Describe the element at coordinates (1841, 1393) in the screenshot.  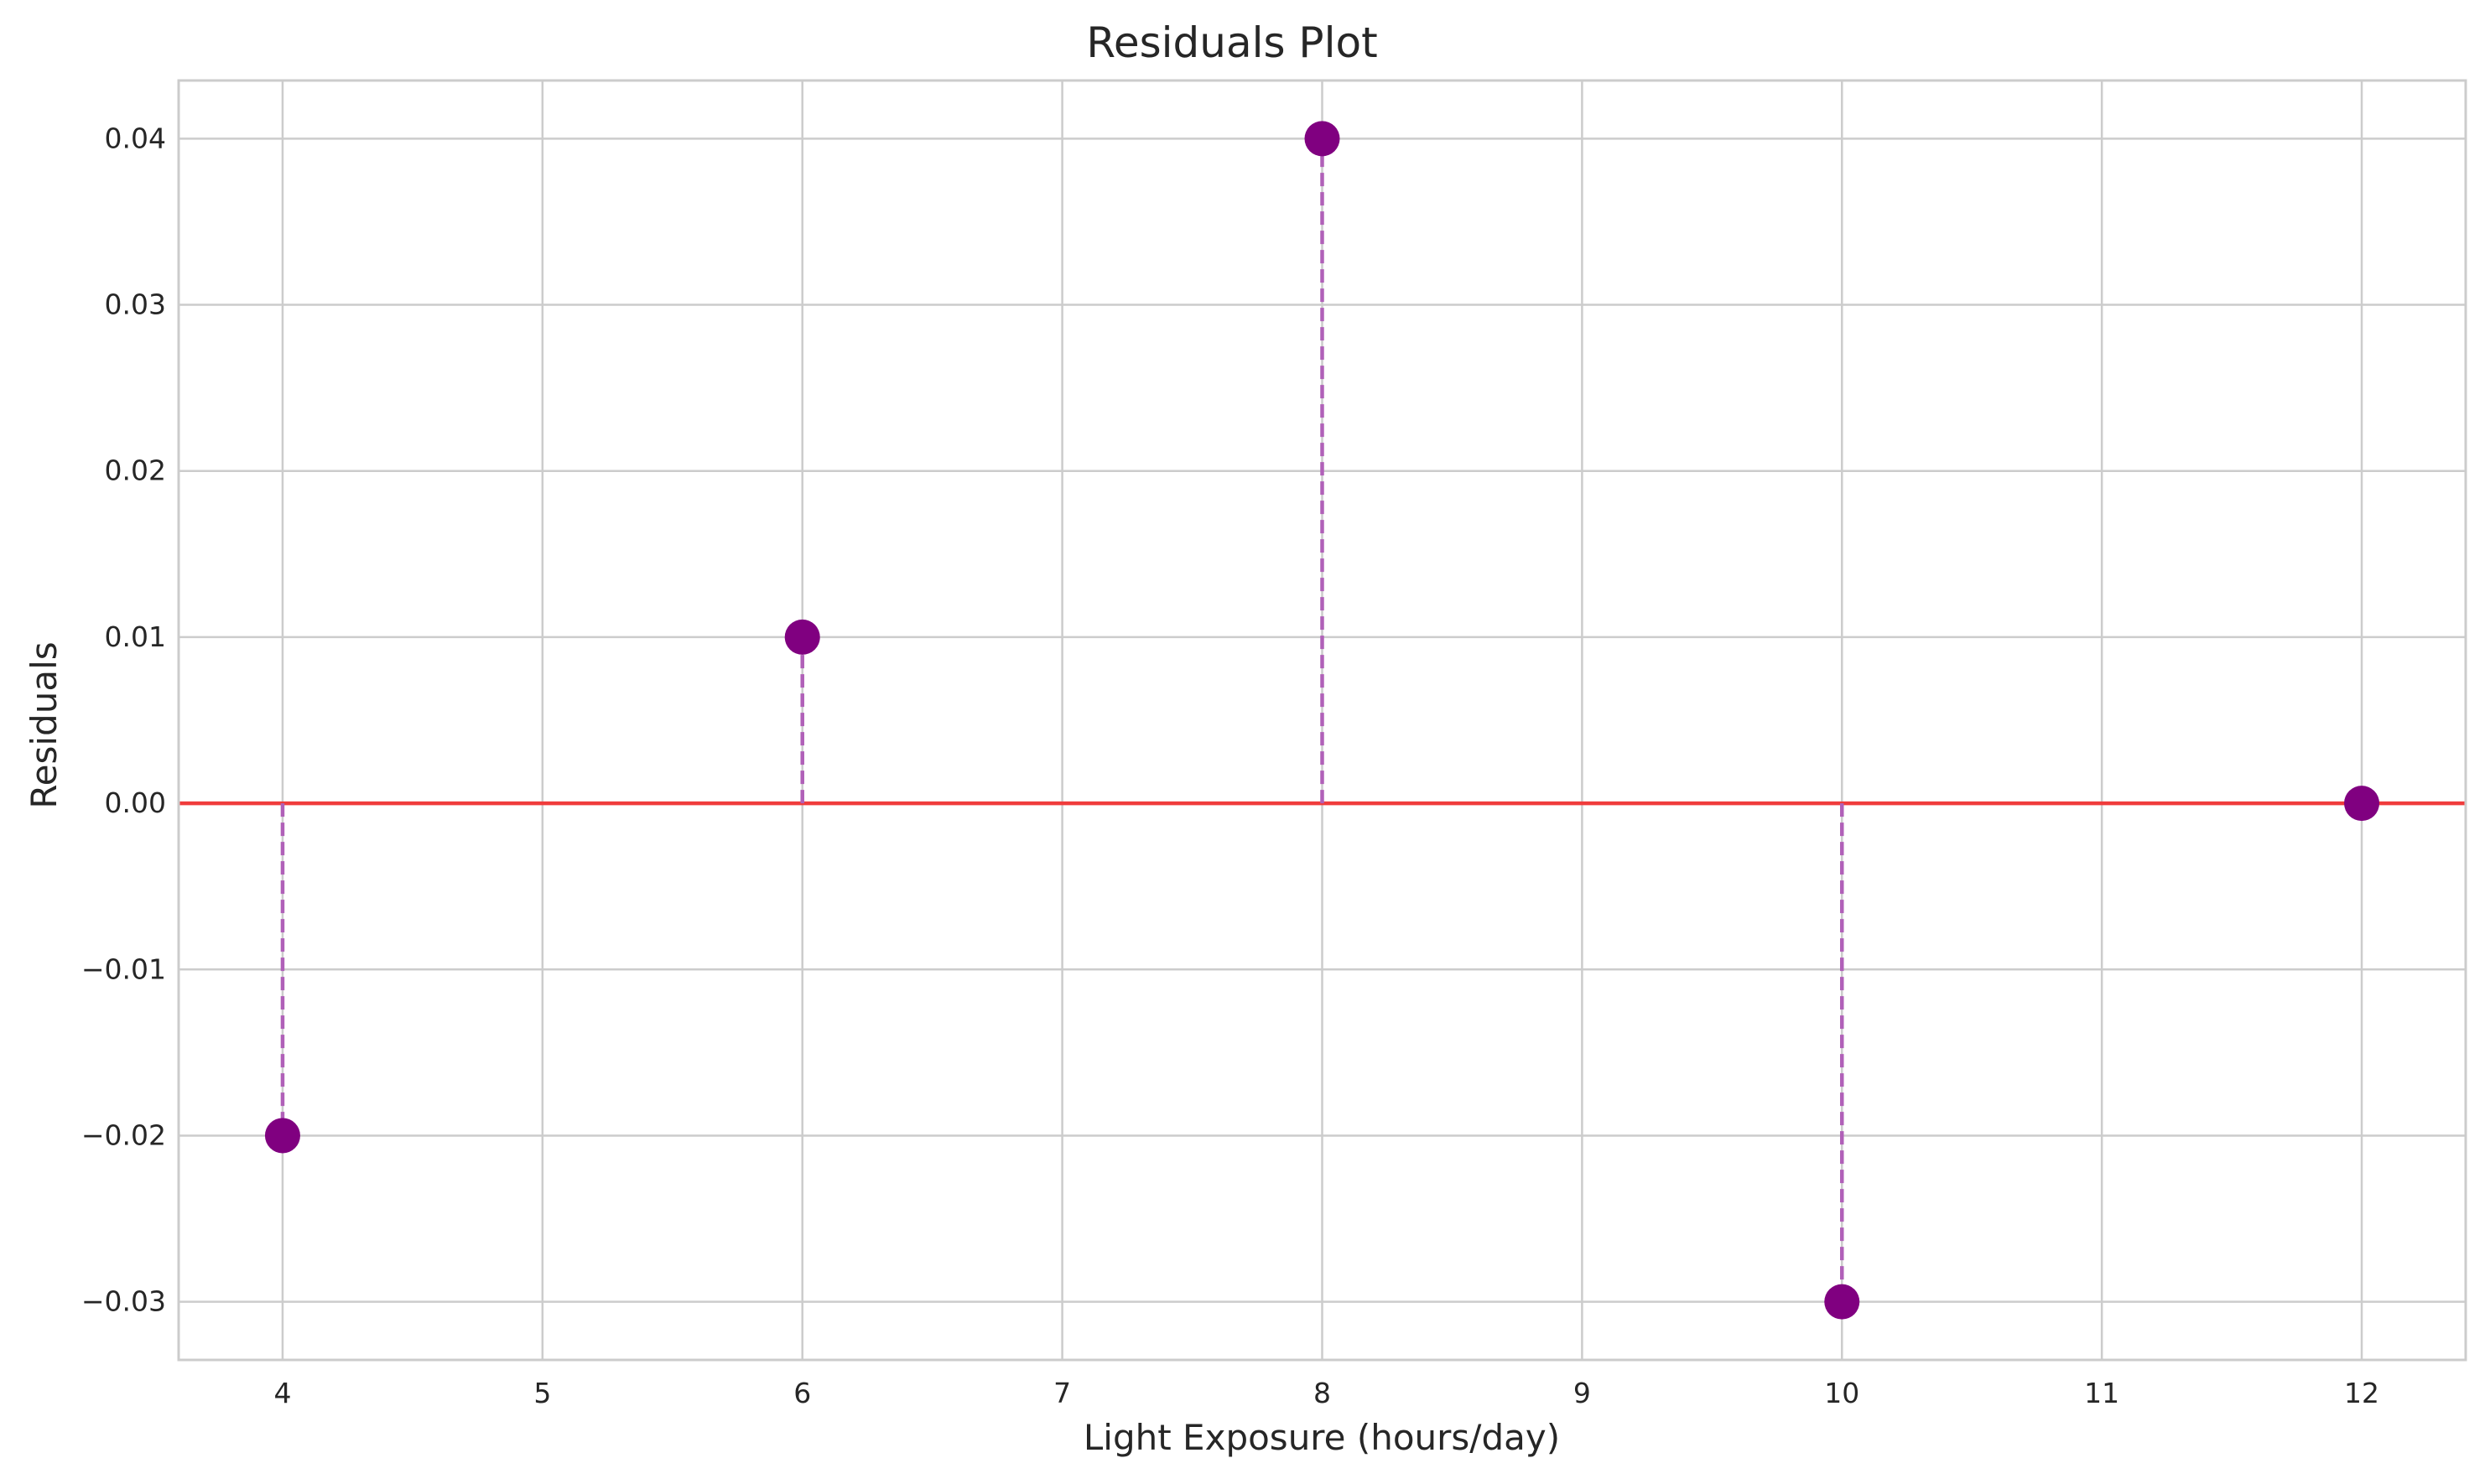
I see `x-tick-label-6: 10` at that location.